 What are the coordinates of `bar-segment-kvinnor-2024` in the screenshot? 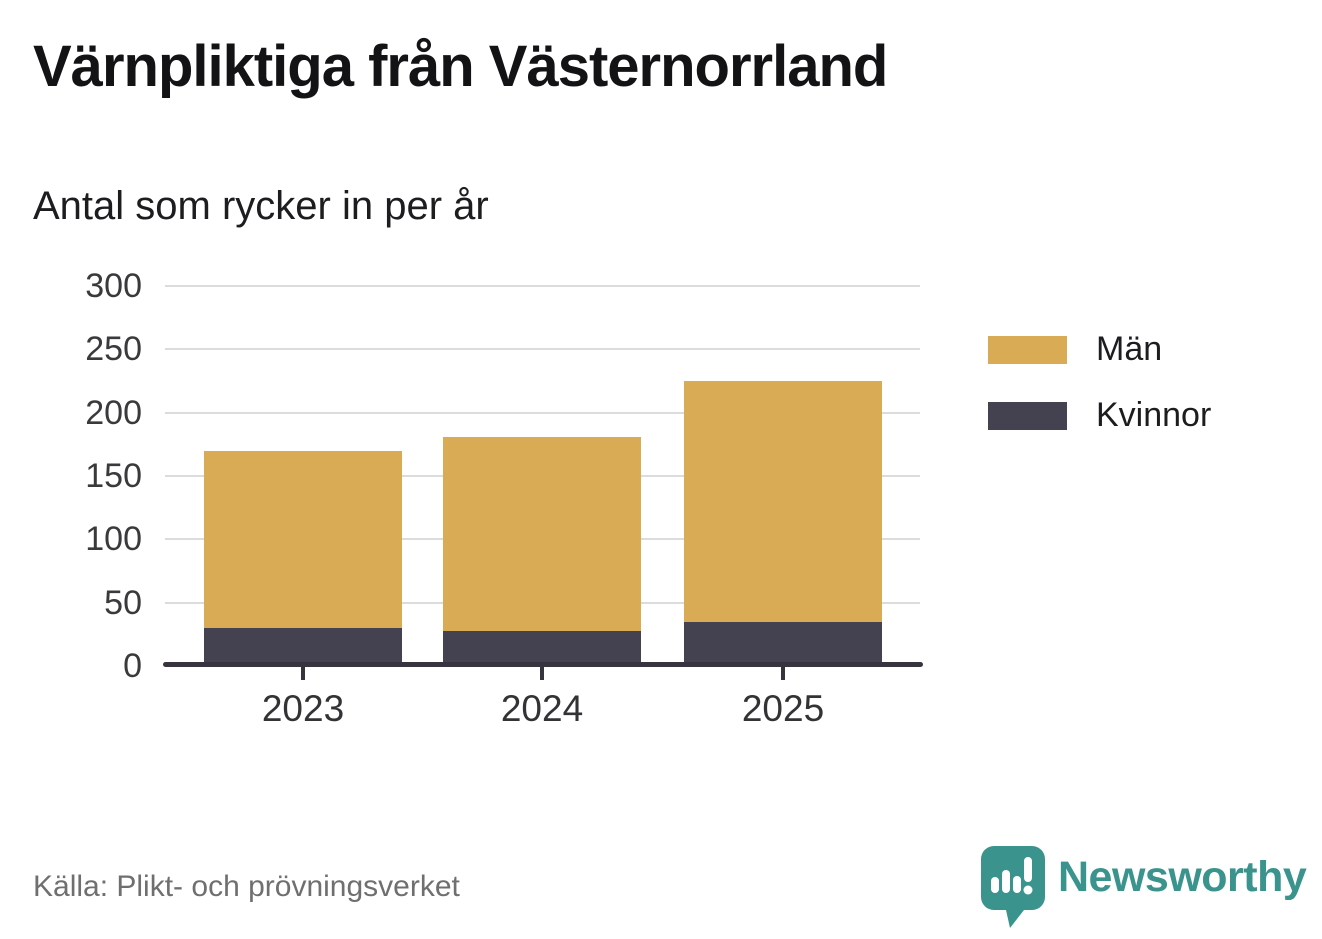 It's located at (542, 648).